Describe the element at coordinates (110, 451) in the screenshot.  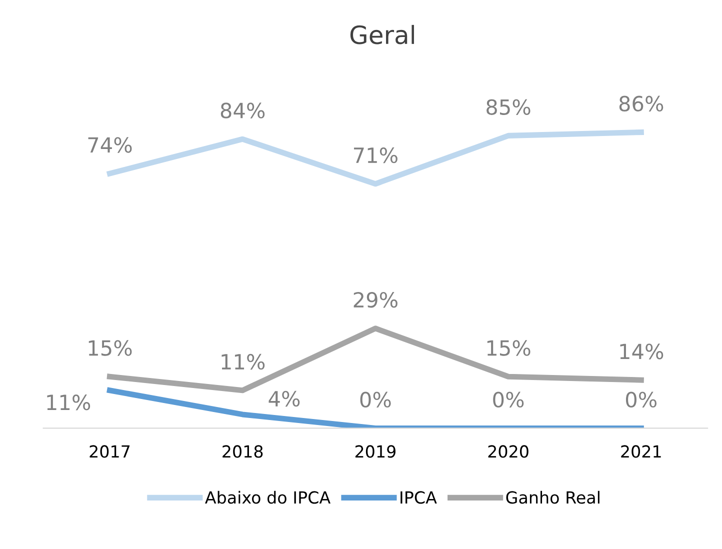
I see `x-tick-label: 2017` at that location.